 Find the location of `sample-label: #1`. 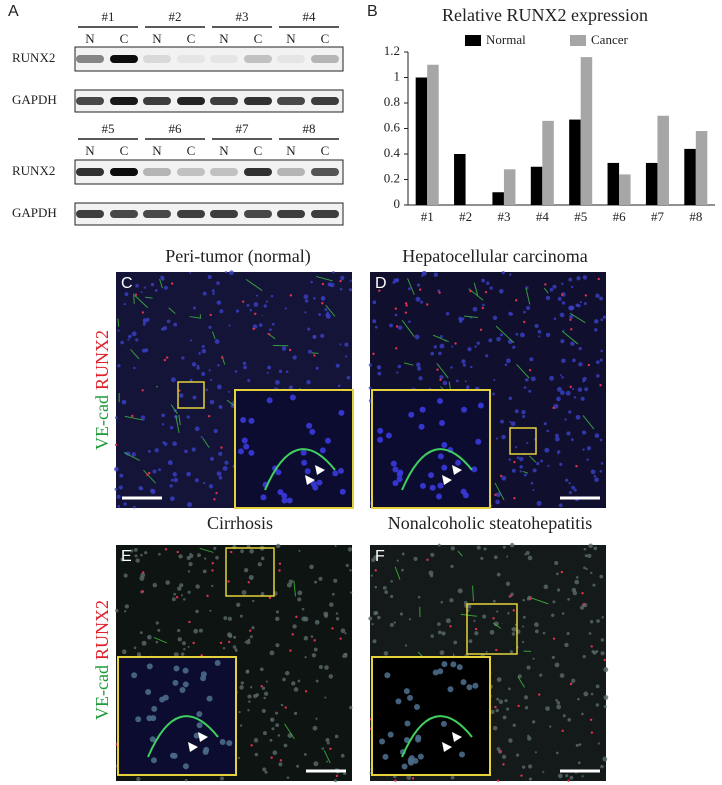

sample-label: #1 is located at coordinates (108, 16).